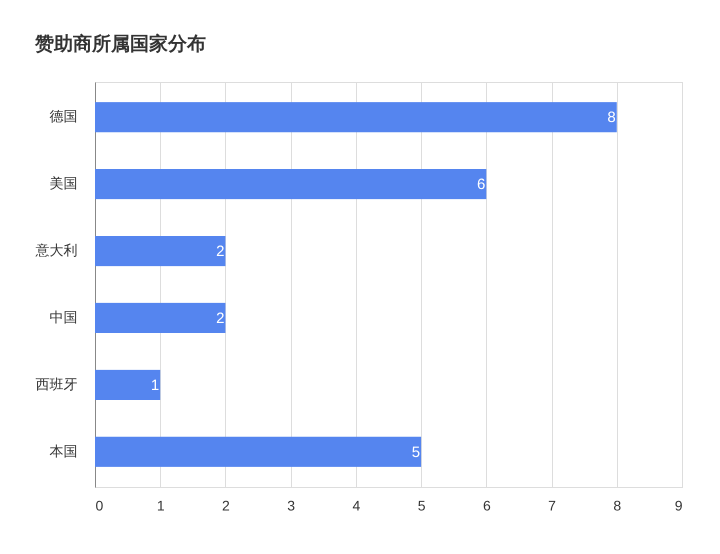  Describe the element at coordinates (617, 506) in the screenshot. I see `x-tick-label: 8` at that location.